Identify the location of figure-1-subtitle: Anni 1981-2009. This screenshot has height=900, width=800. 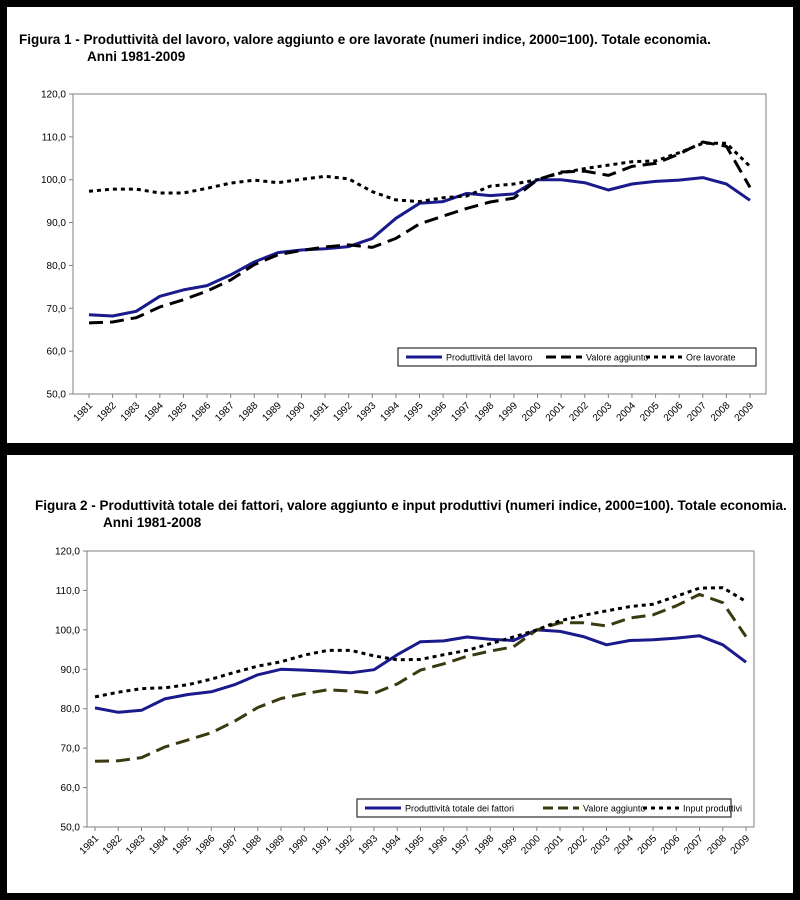
(136, 56).